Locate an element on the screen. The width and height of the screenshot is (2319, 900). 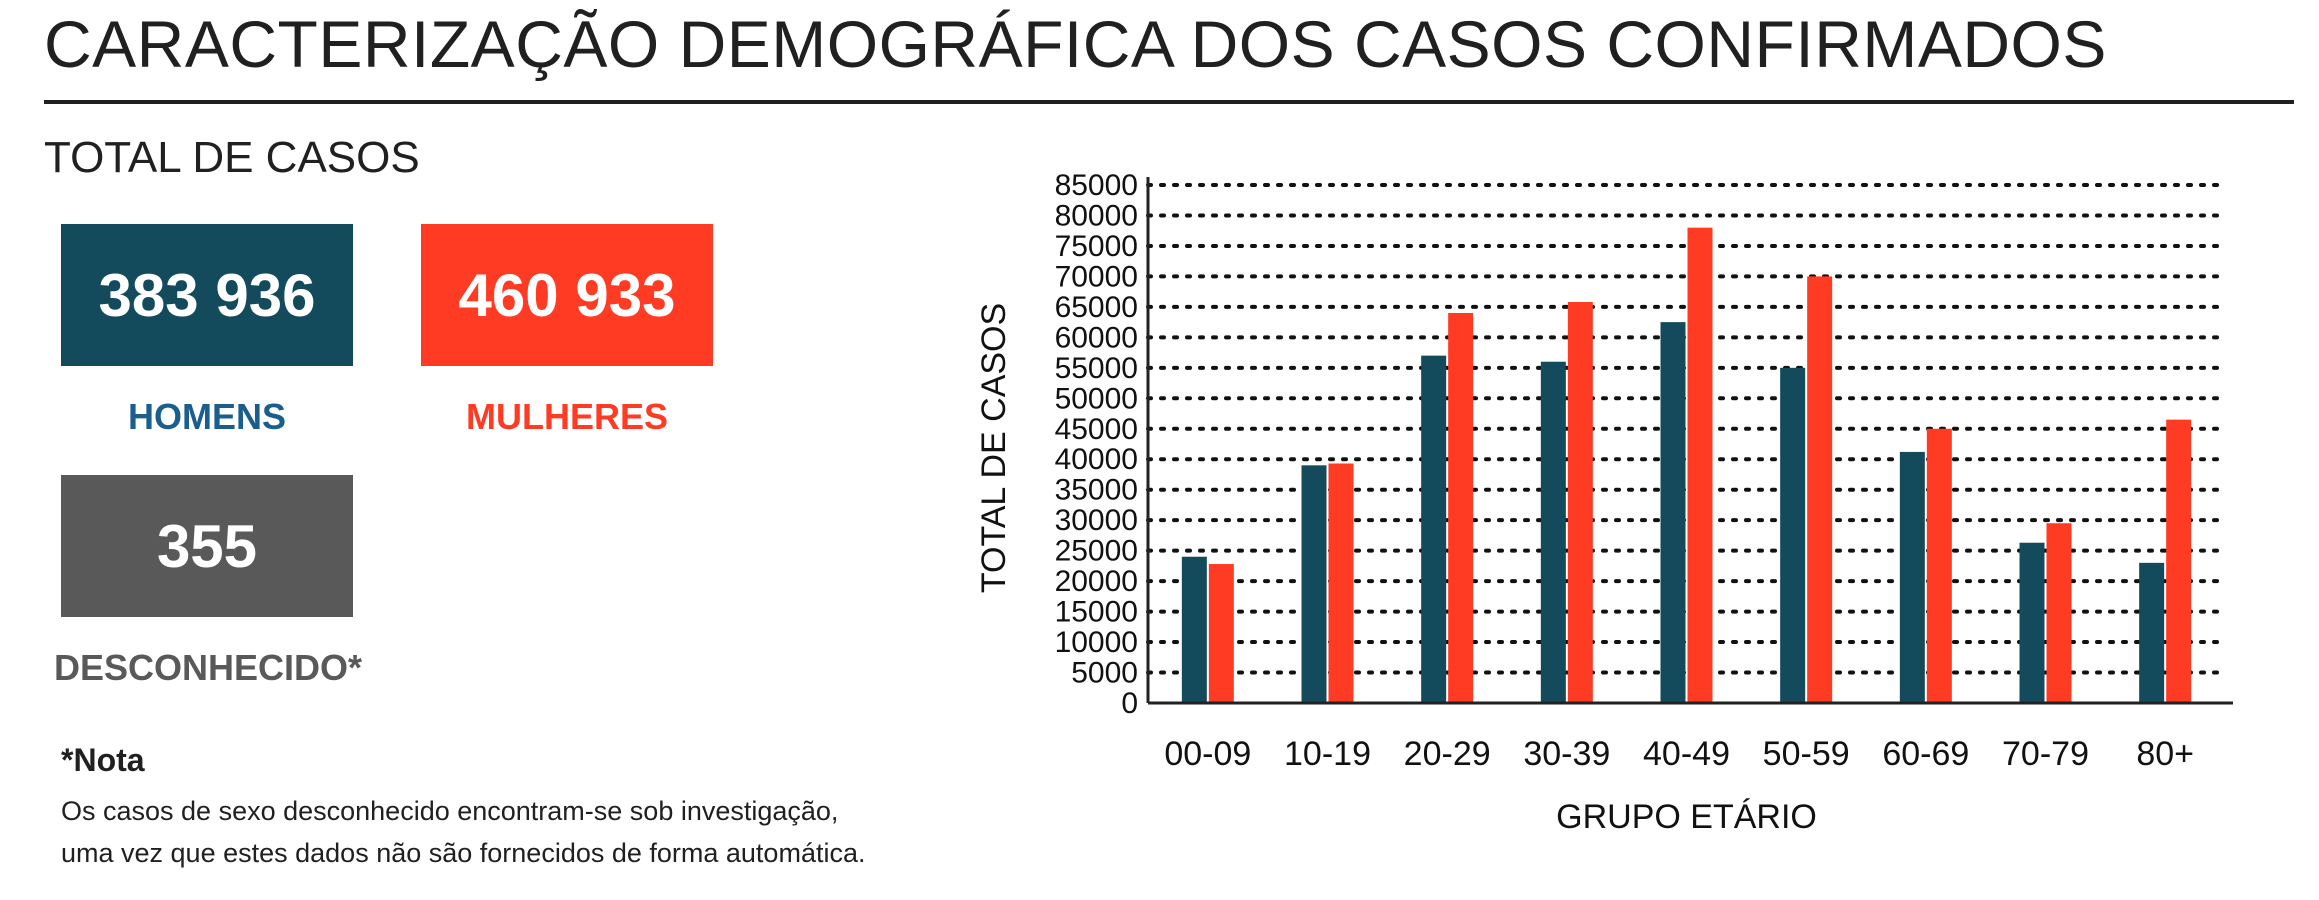
x-axis-title: GRUPO ETÁRIO is located at coordinates (1686, 817).